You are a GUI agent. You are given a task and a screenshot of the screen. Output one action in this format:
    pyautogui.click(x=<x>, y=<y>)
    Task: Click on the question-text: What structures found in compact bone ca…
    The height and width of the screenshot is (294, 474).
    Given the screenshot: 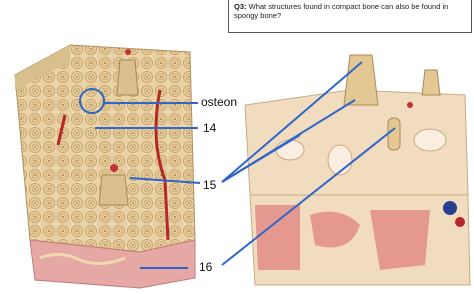 What is the action you would take?
    pyautogui.click(x=341, y=11)
    